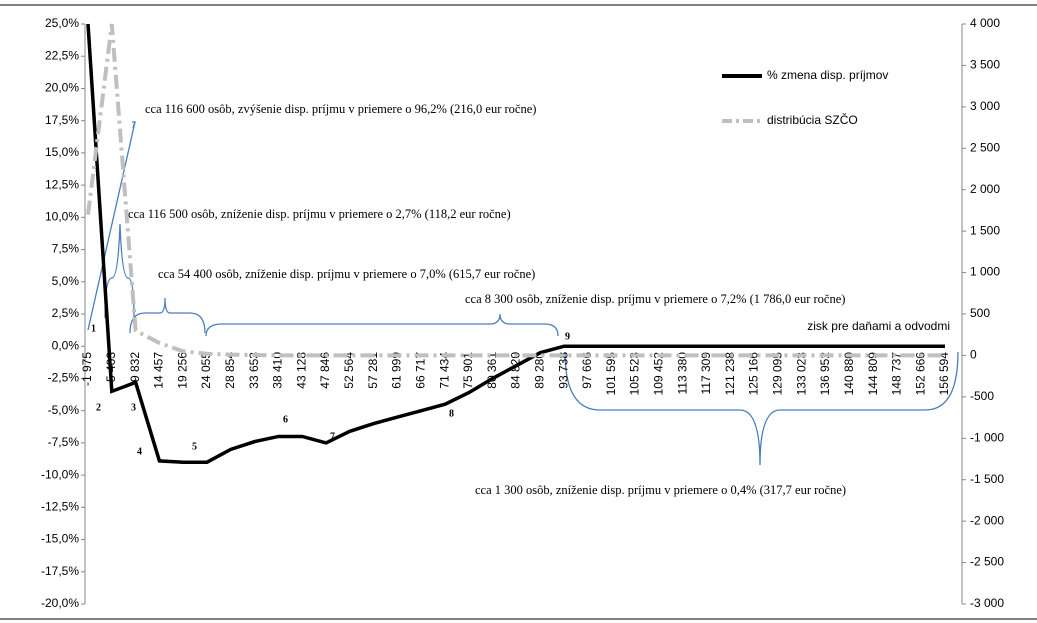  Describe the element at coordinates (194, 446) in the screenshot. I see `marker: 5` at that location.